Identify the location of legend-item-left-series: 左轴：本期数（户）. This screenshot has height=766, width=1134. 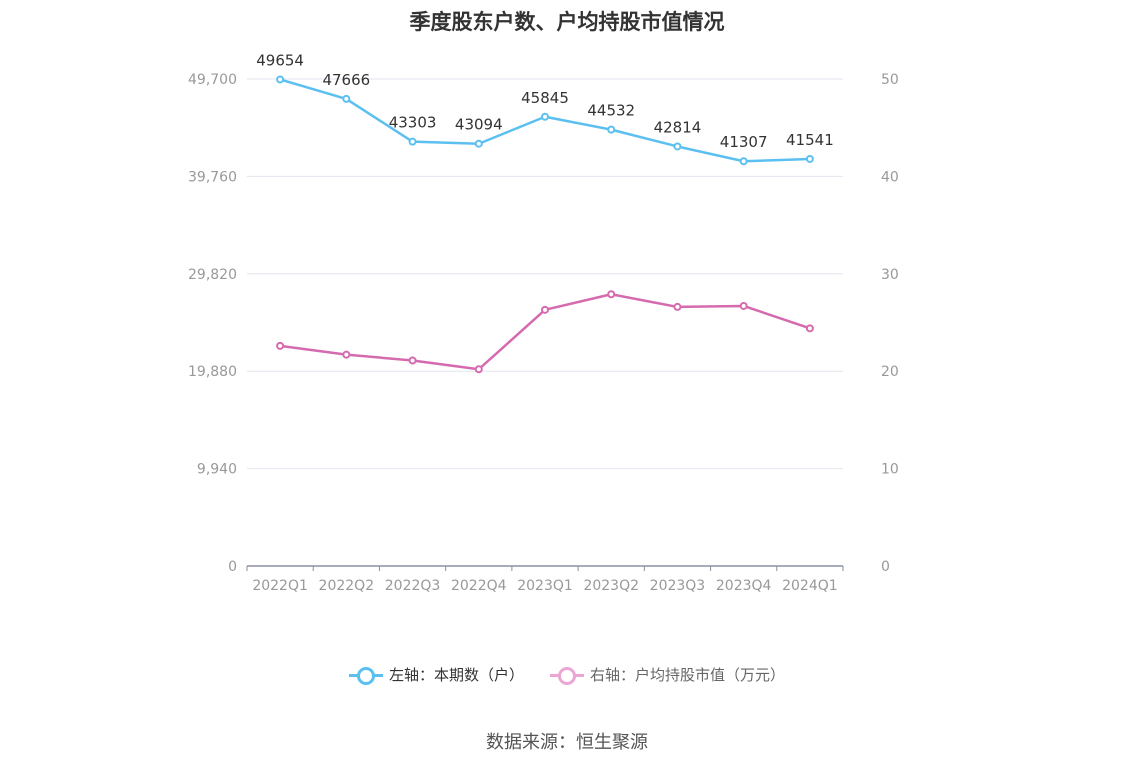
(436, 674).